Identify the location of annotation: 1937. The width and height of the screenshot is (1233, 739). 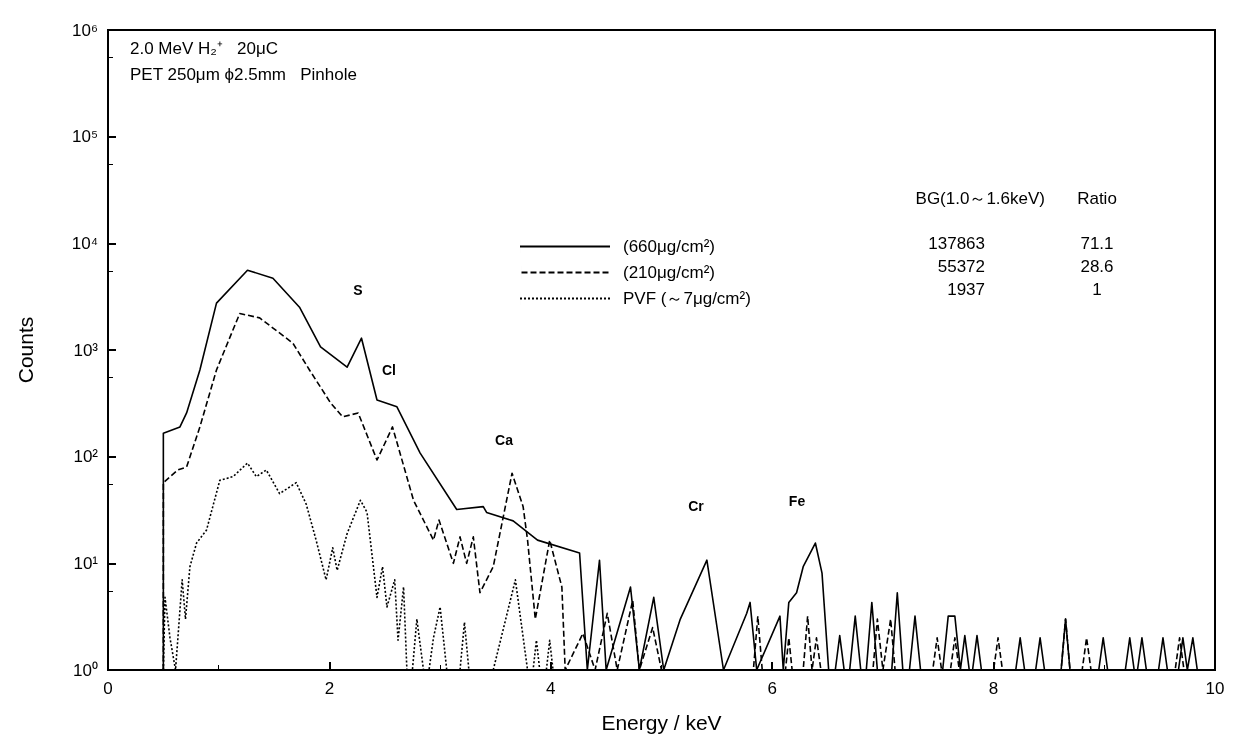
(966, 289).